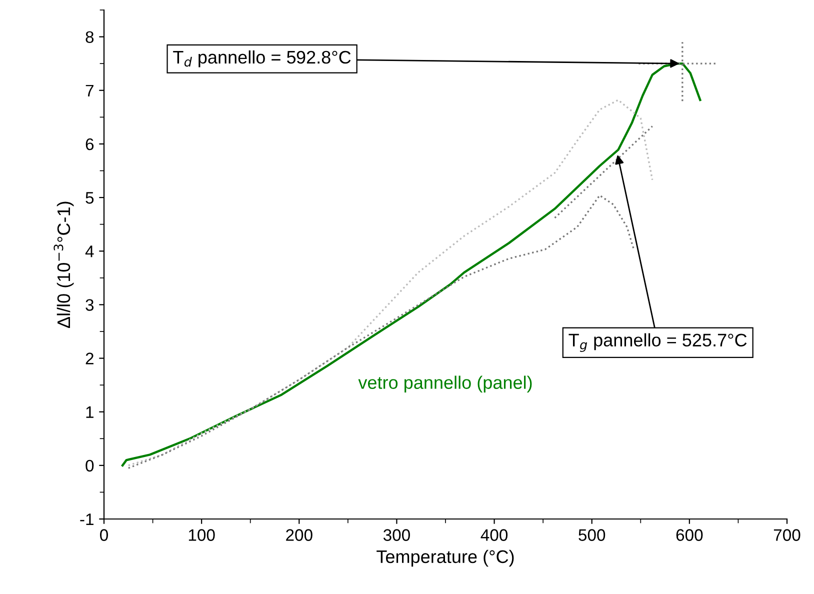  What do you see at coordinates (299, 535) in the screenshot?
I see `x-tick-label: 200` at bounding box center [299, 535].